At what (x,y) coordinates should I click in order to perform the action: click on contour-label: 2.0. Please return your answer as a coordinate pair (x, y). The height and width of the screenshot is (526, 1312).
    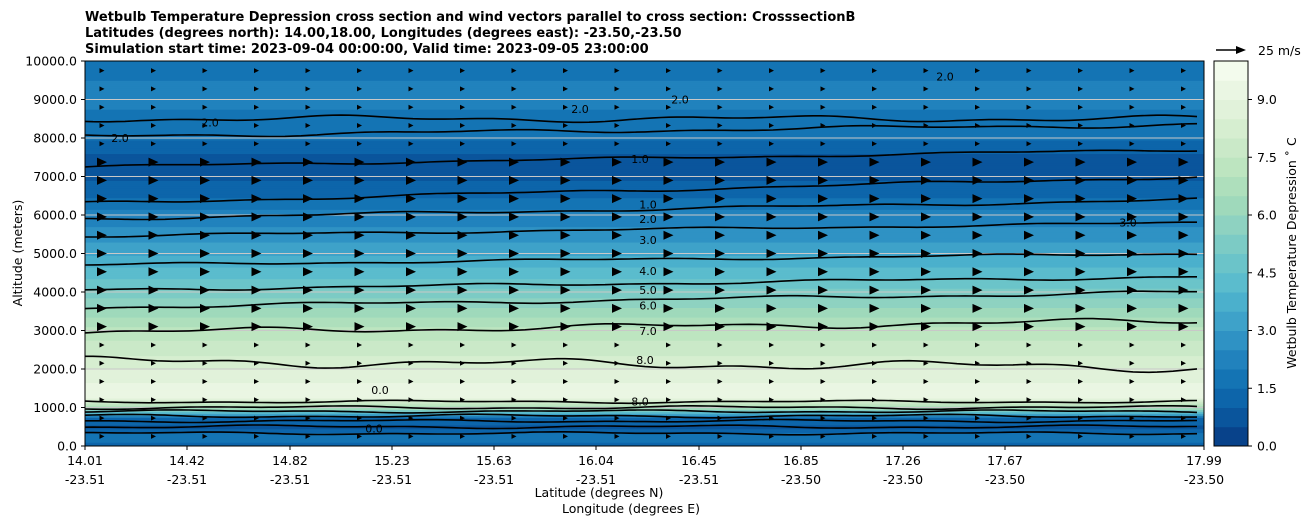
    Looking at the image, I should click on (648, 219).